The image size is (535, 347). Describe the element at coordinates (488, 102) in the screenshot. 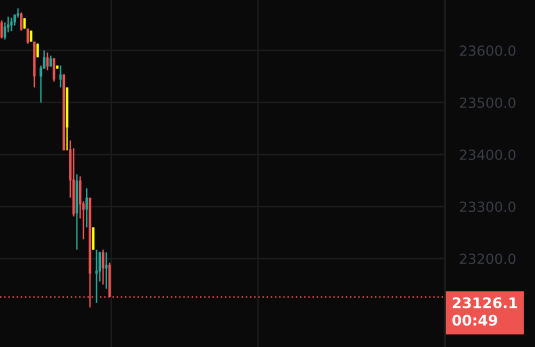

I see `y-tick-label: 23500.0` at that location.